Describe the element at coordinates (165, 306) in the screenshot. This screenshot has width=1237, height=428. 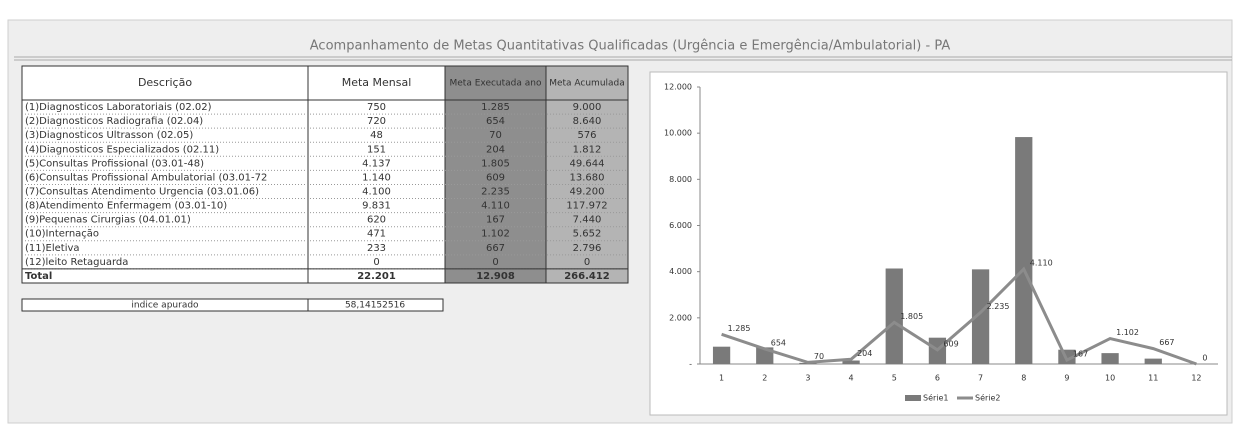
I see `index-label: indice apurado` at that location.